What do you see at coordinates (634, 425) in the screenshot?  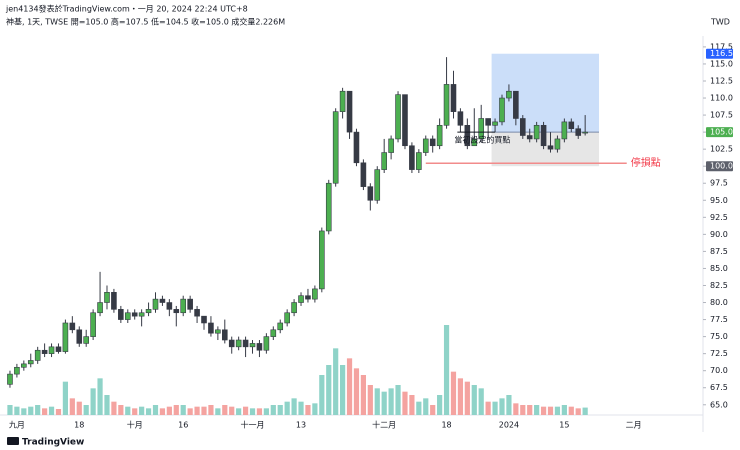 I see `x-tick-label: 二月` at bounding box center [634, 425].